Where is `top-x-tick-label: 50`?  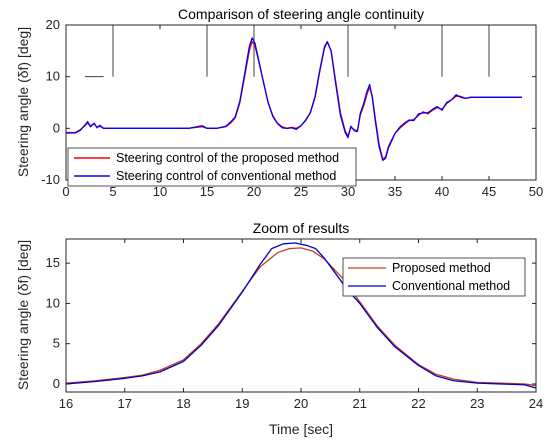
top-x-tick-label: 50 is located at coordinates (536, 191).